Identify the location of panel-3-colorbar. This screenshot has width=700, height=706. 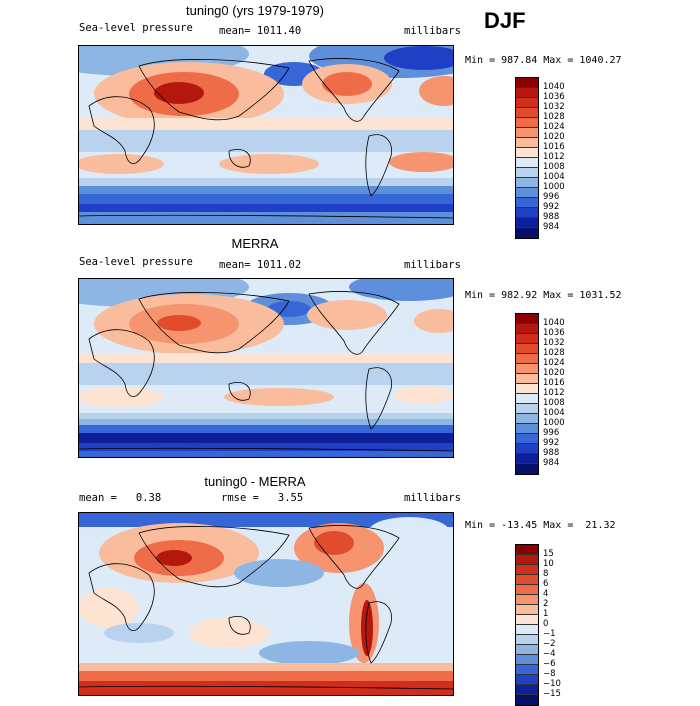
(527, 625).